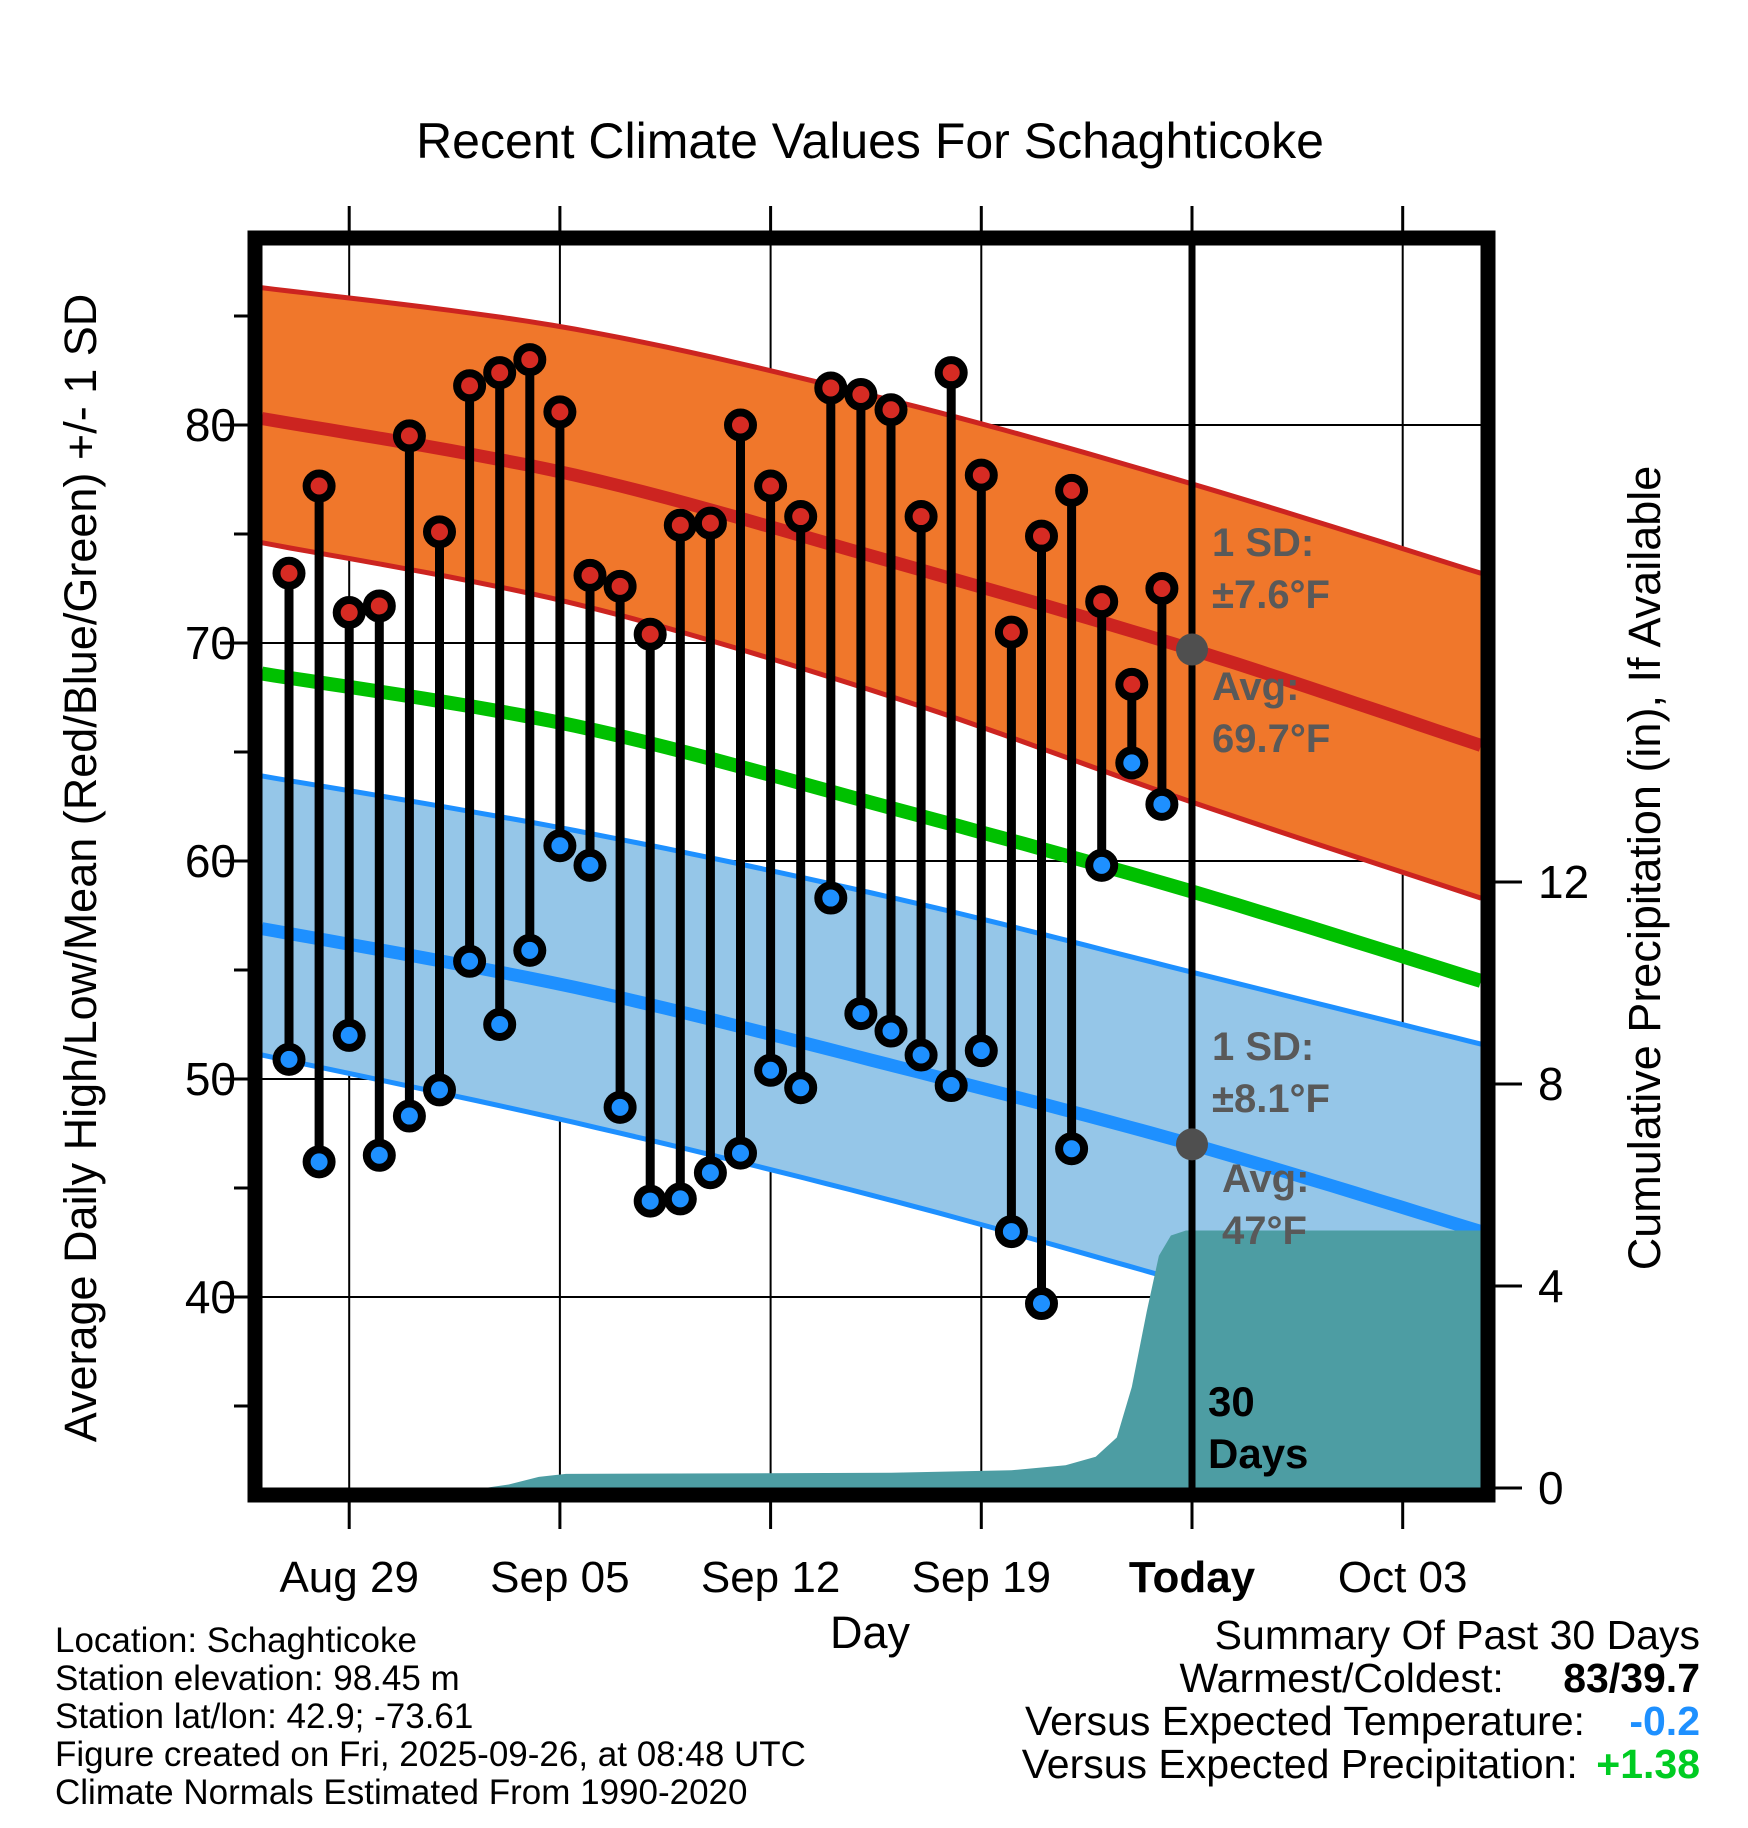 The image size is (1748, 1828). What do you see at coordinates (1362, 1721) in the screenshot?
I see `summary-row-vs-temperature: Versus Expected Temperature: -0.2` at bounding box center [1362, 1721].